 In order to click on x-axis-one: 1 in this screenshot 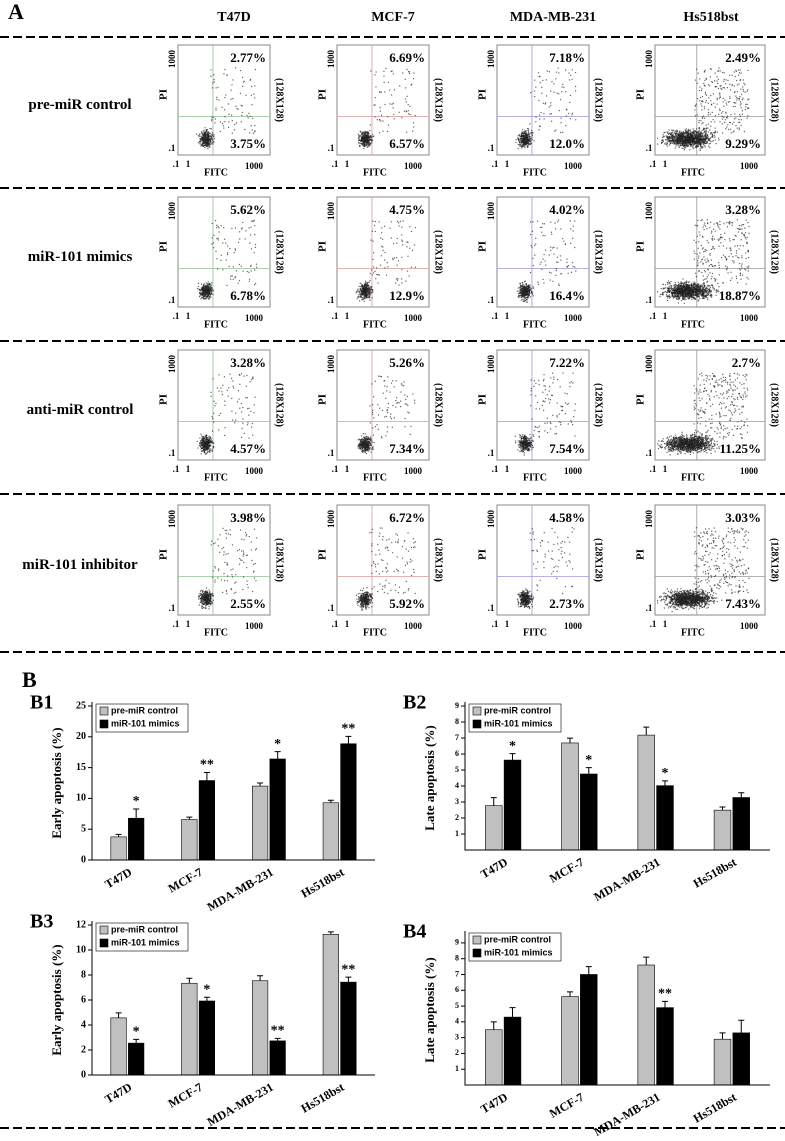, I will do `click(507, 316)`.